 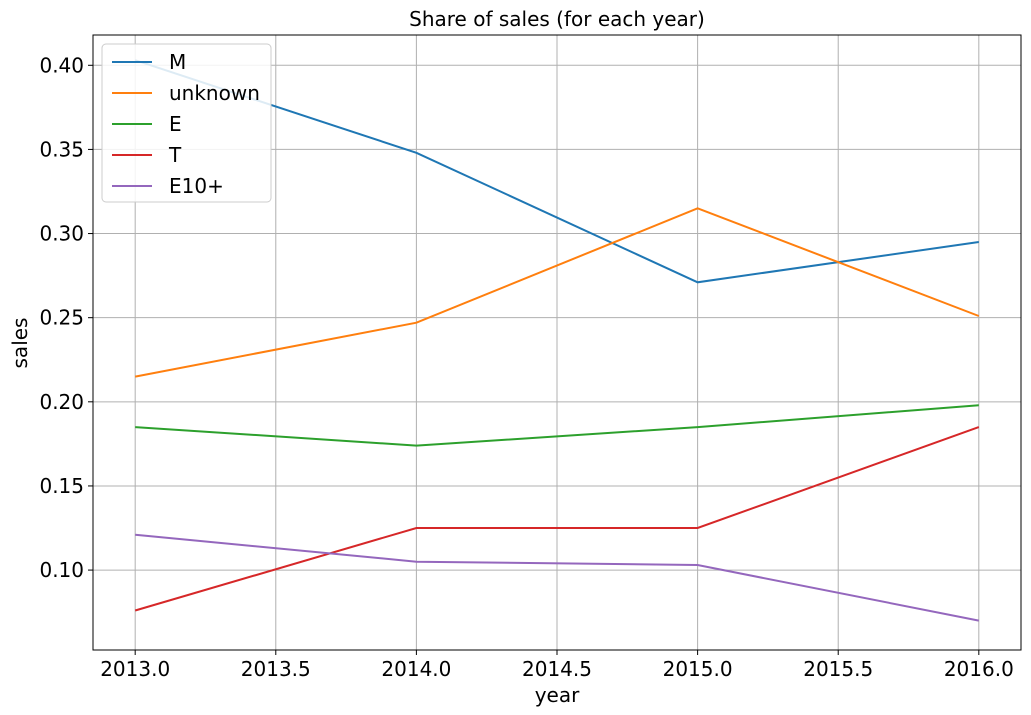 I want to click on y-tick-label: 0.20, so click(x=61, y=402).